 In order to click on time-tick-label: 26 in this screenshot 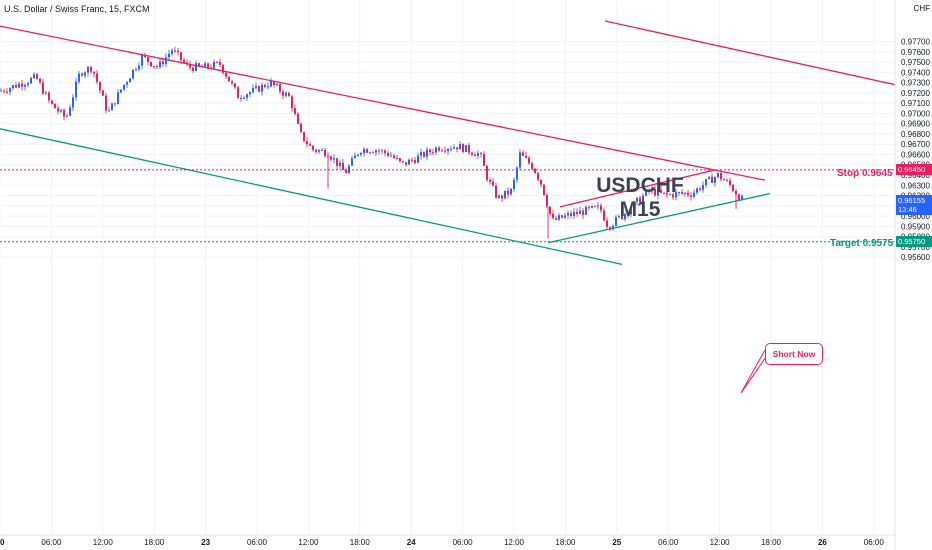, I will do `click(822, 542)`.